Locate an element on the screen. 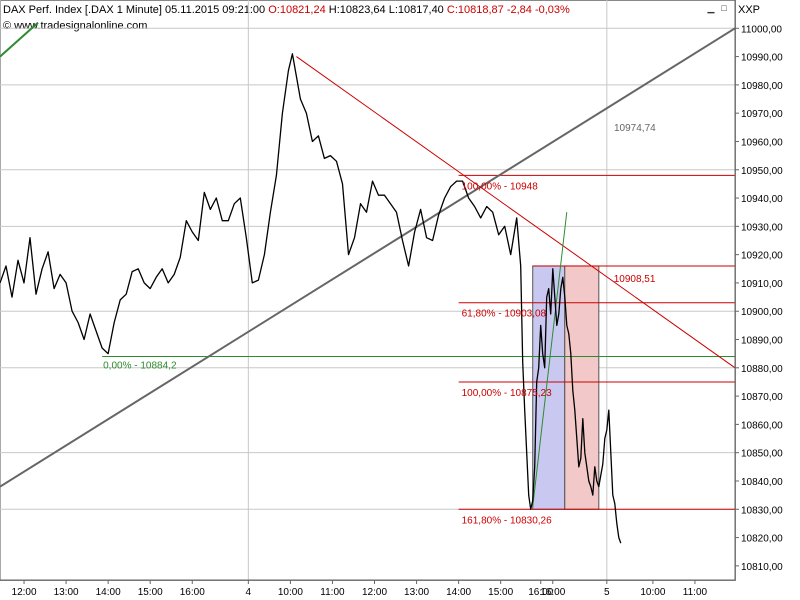 The image size is (800, 600). y-tick-label: 10810,00 is located at coordinates (762, 567).